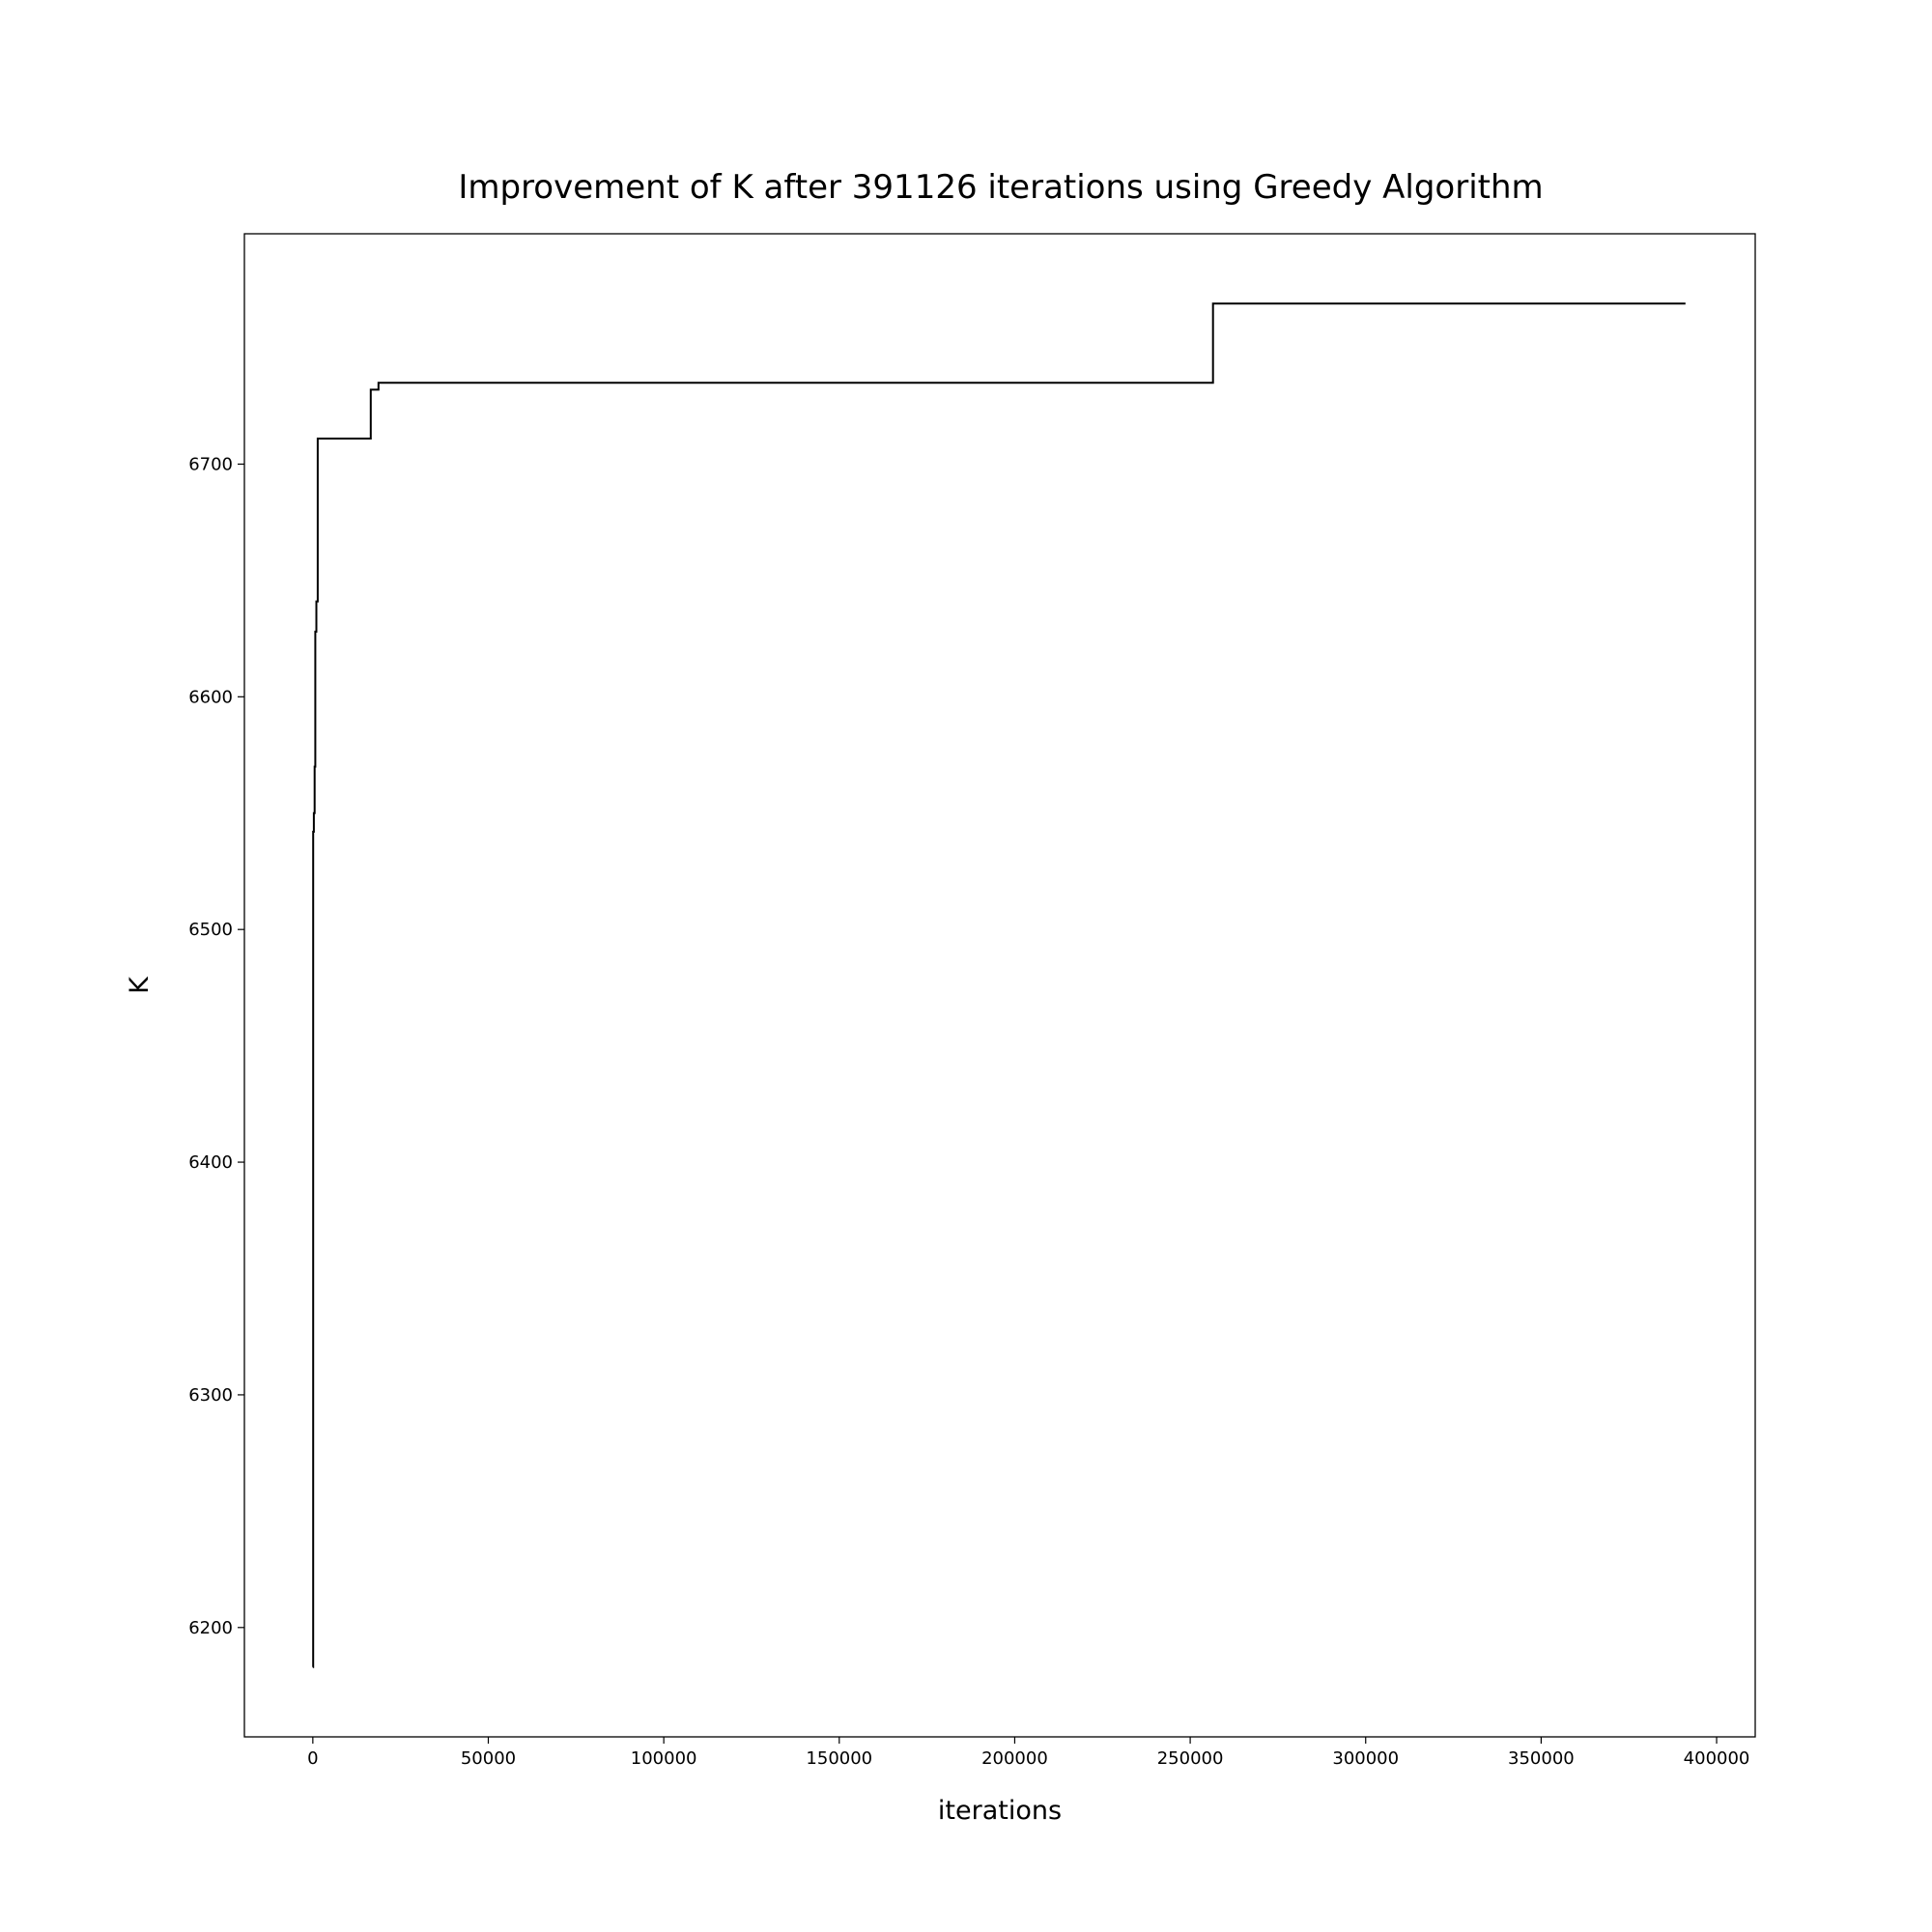 This screenshot has height=1932, width=1932. What do you see at coordinates (1541, 1758) in the screenshot?
I see `x-tick-label: 350000` at bounding box center [1541, 1758].